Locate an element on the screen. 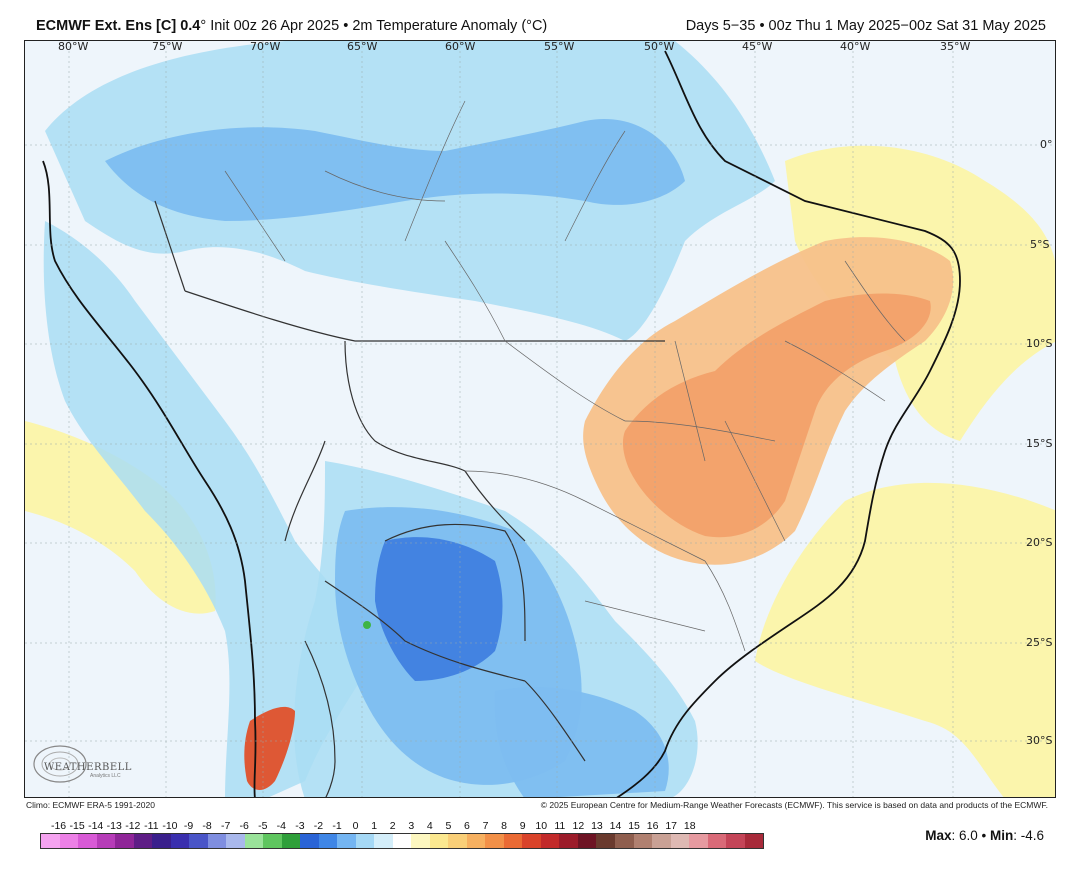  colorbar-tick-label: 5 is located at coordinates (448, 826).